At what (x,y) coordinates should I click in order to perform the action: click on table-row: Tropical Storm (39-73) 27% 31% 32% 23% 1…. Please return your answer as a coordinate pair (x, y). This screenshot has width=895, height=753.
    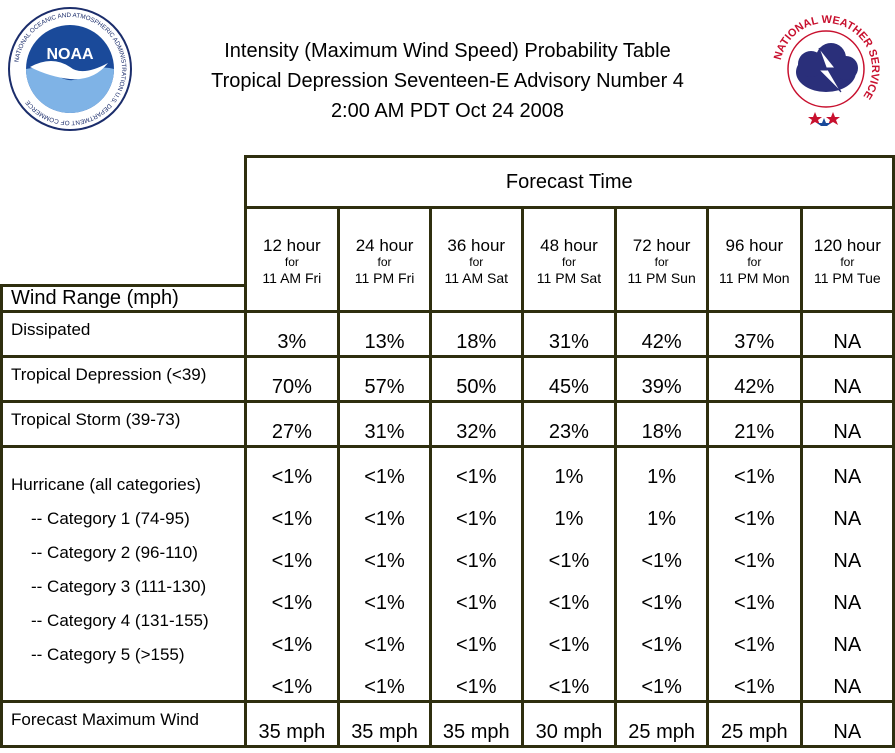
    Looking at the image, I should click on (447, 423).